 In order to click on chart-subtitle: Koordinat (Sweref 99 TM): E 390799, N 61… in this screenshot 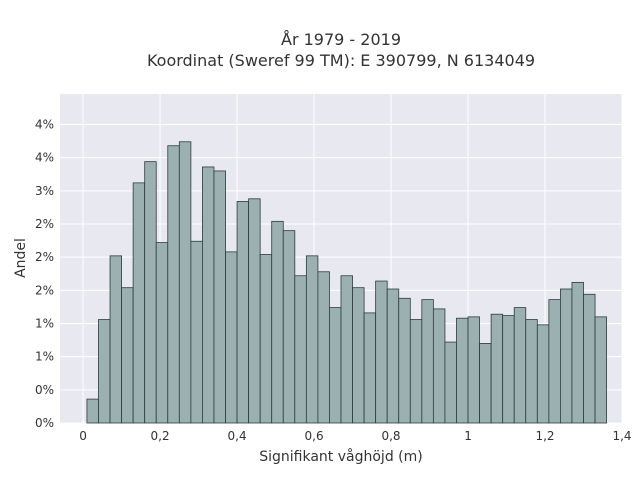, I will do `click(341, 60)`.